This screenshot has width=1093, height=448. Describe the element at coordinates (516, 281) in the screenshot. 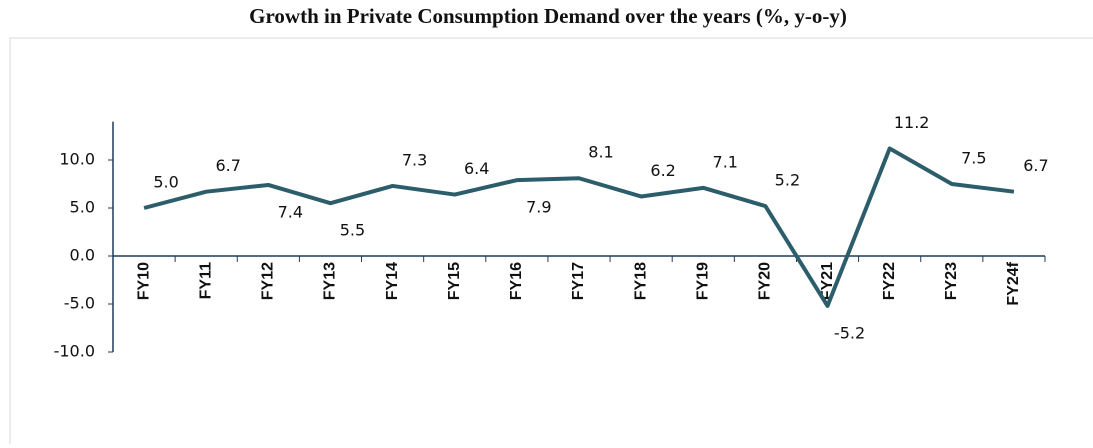

I see `x-tick-label: FY16` at that location.